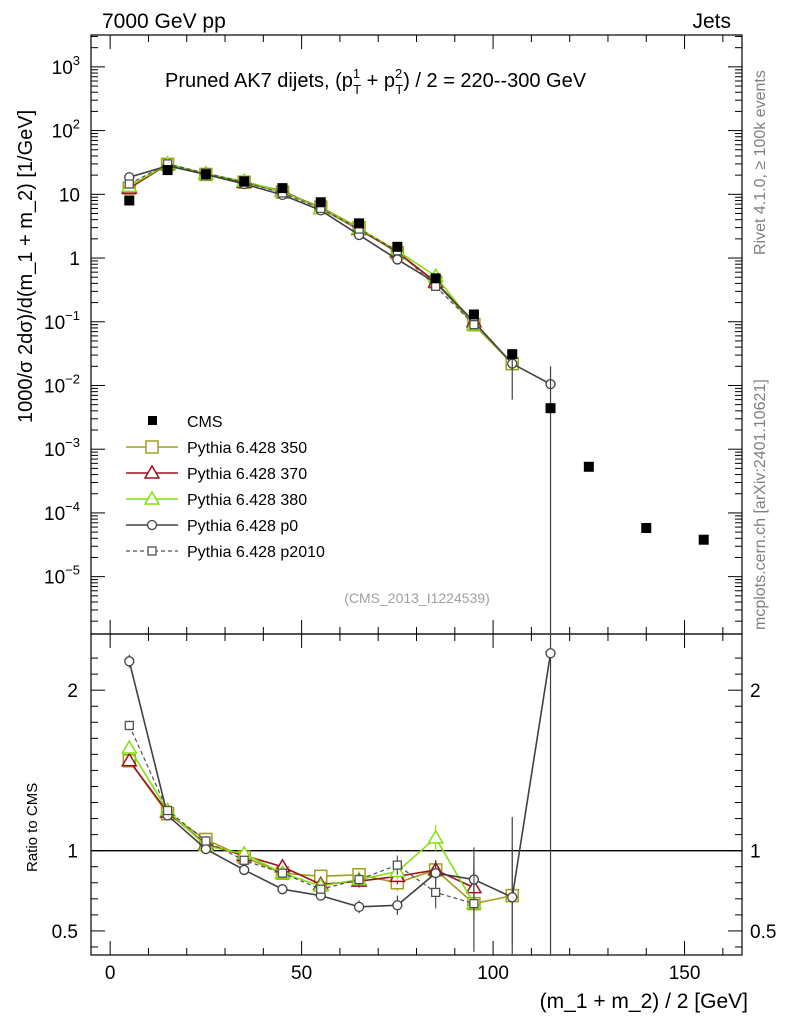 This screenshot has height=1024, width=786. I want to click on ratio-line-p0, so click(340, 780).